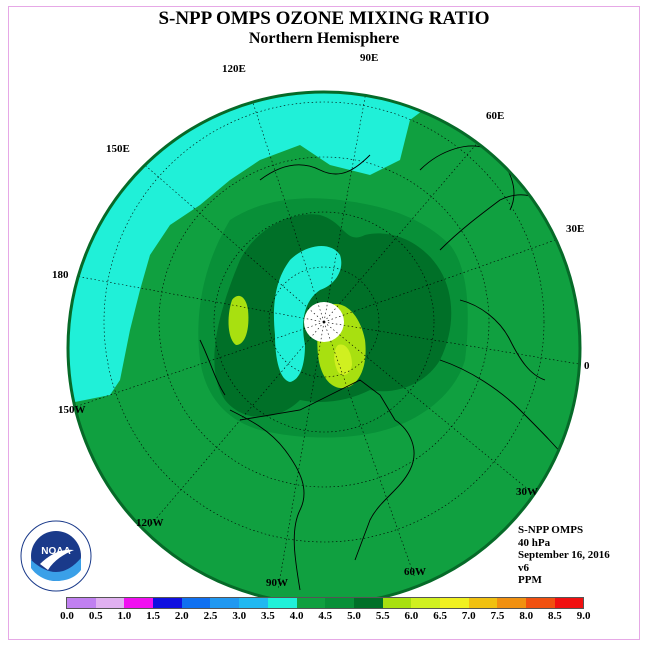 Image resolution: width=648 pixels, height=648 pixels. I want to click on lon-label-180: 180, so click(60, 275).